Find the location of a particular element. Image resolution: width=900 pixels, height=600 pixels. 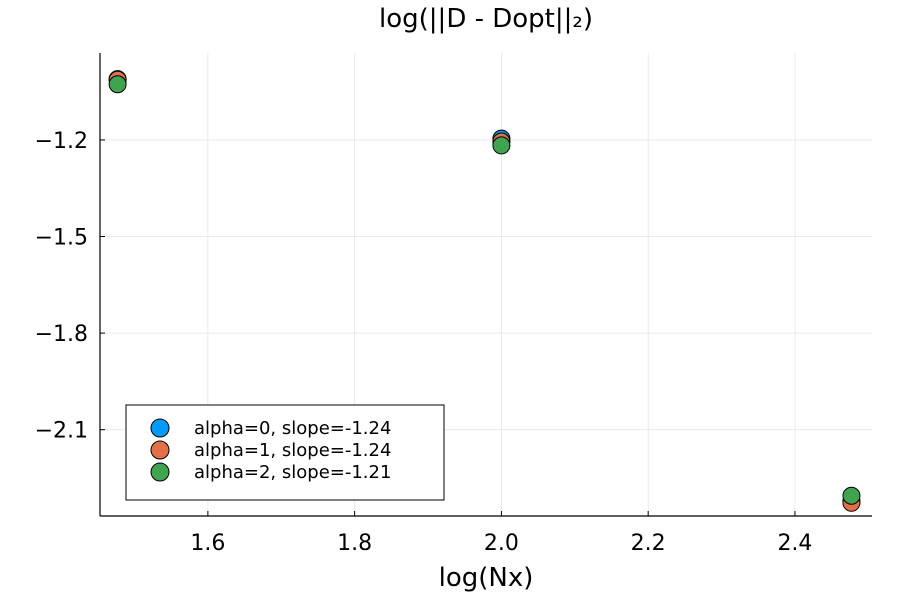

x-tick-label: 1.6 is located at coordinates (207, 543).